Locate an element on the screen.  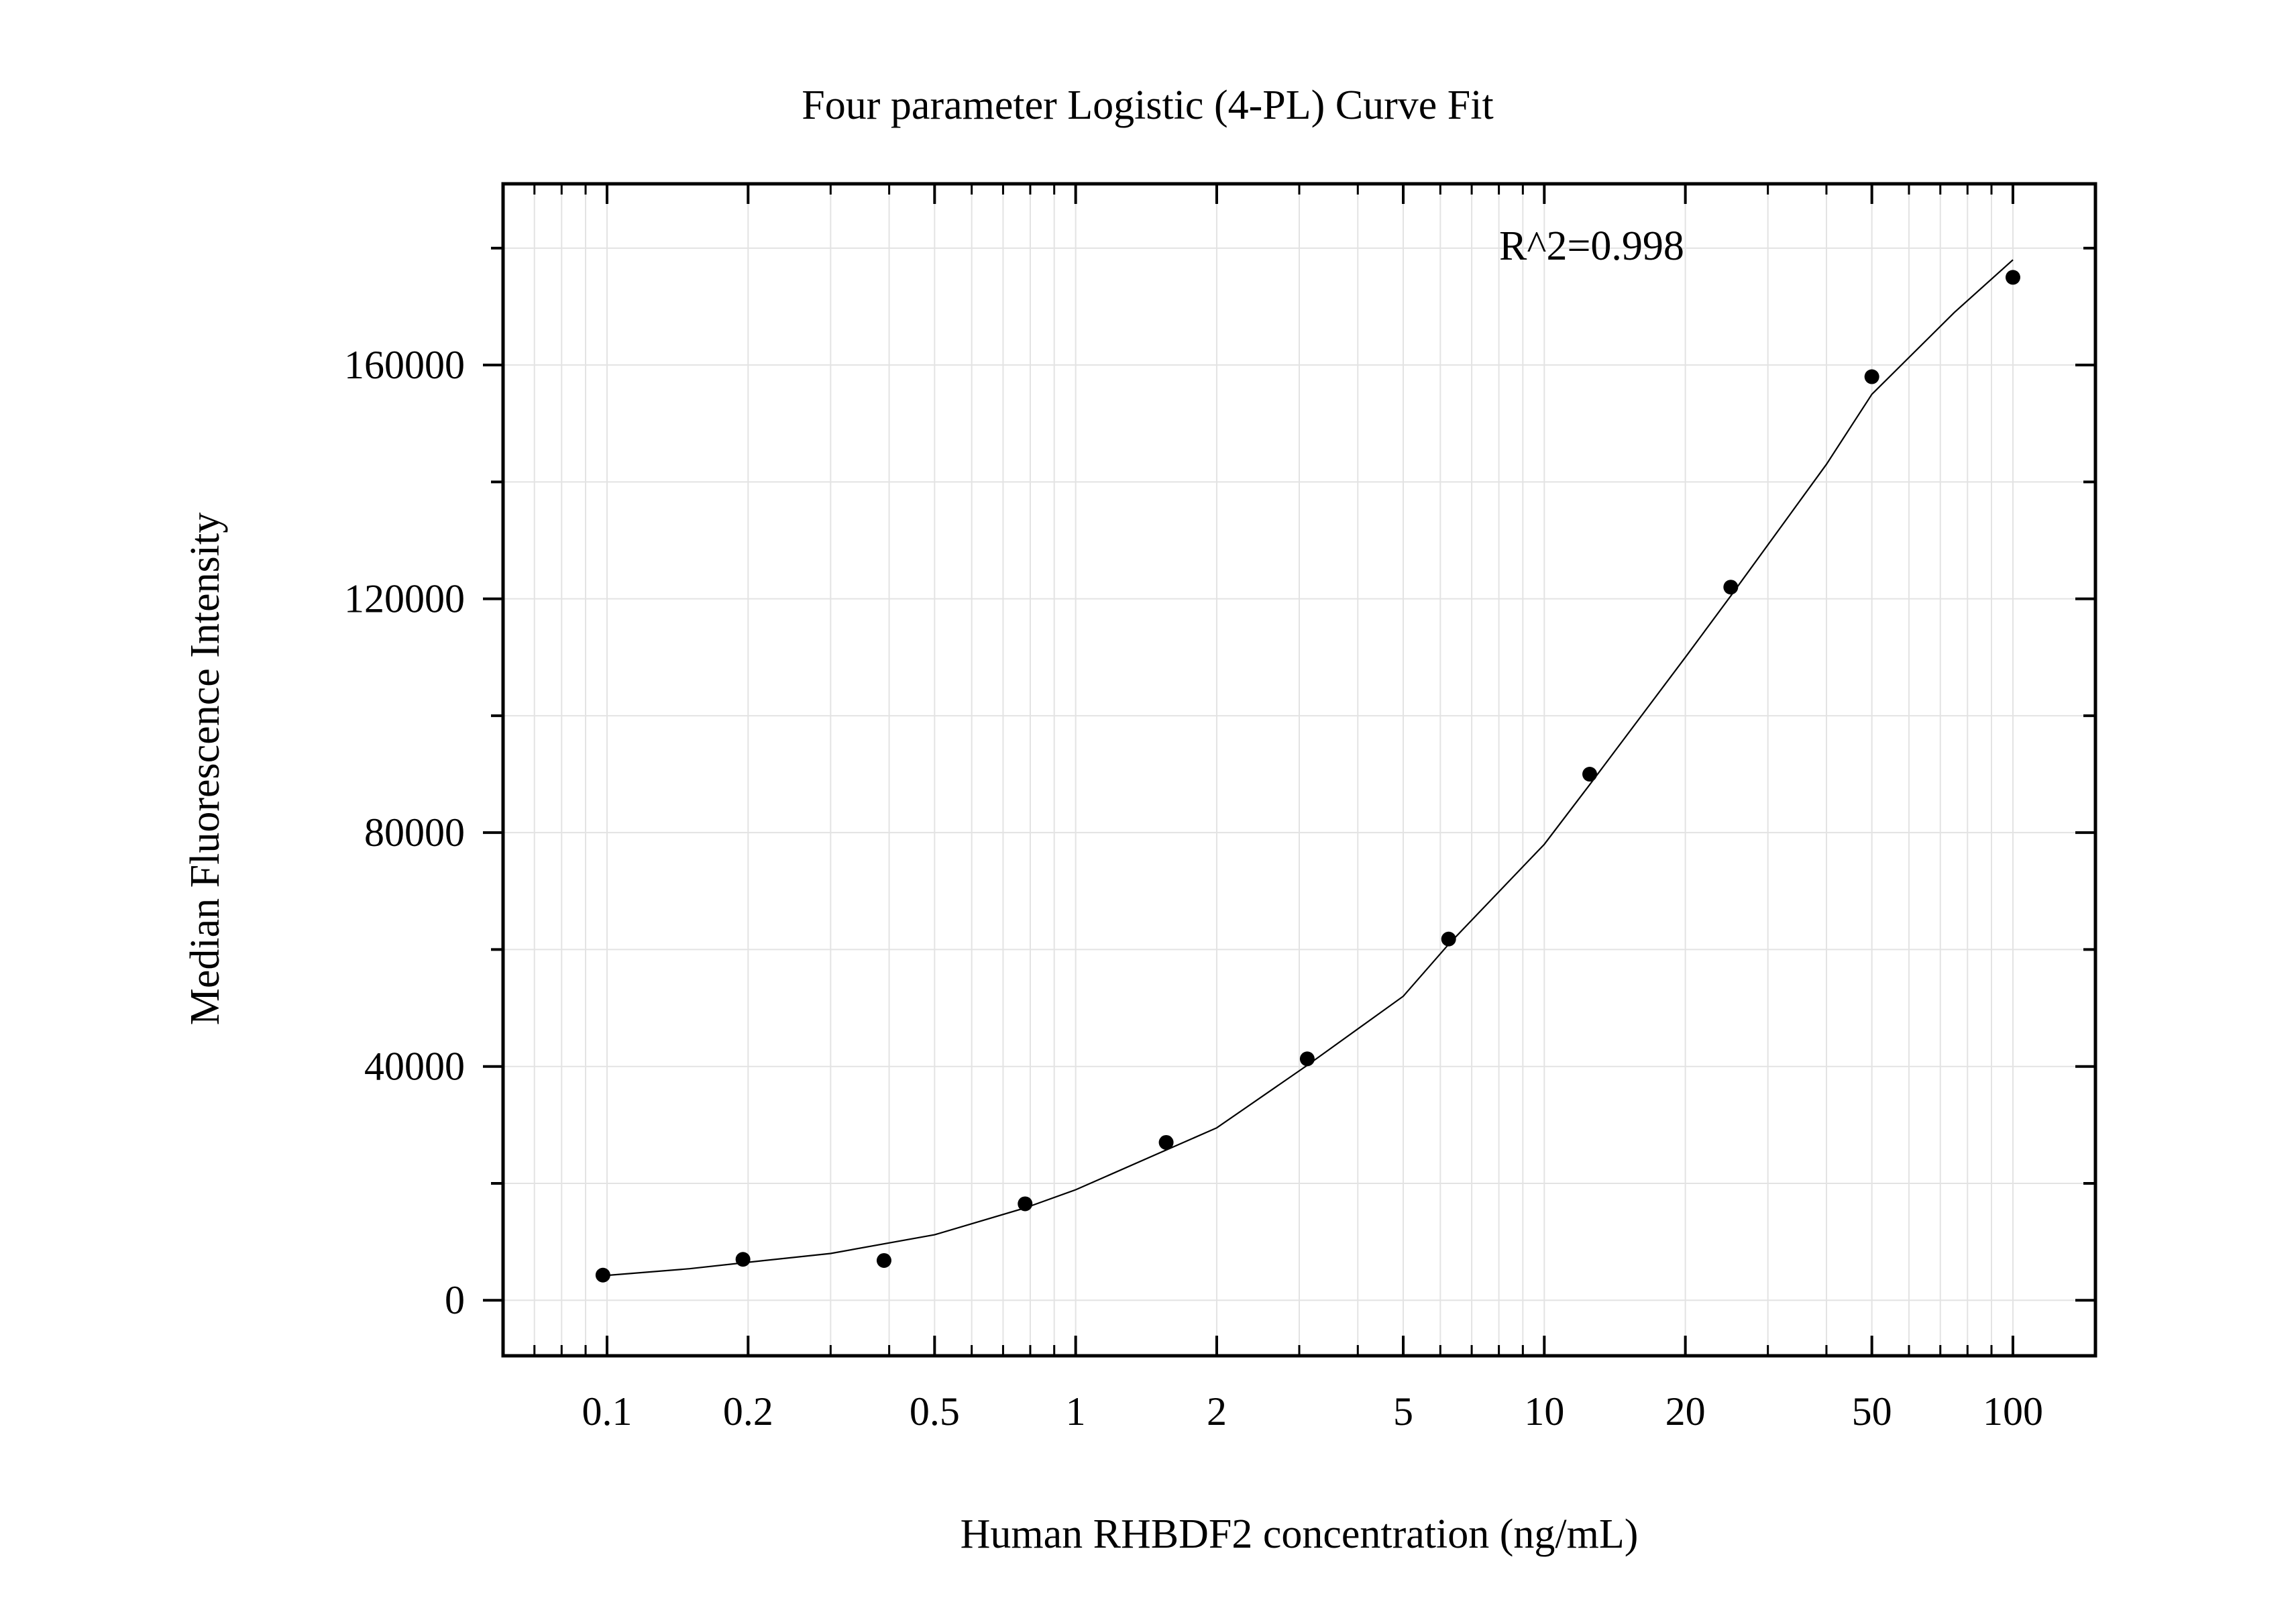
x-tick-label: 0.5 is located at coordinates (935, 1411).